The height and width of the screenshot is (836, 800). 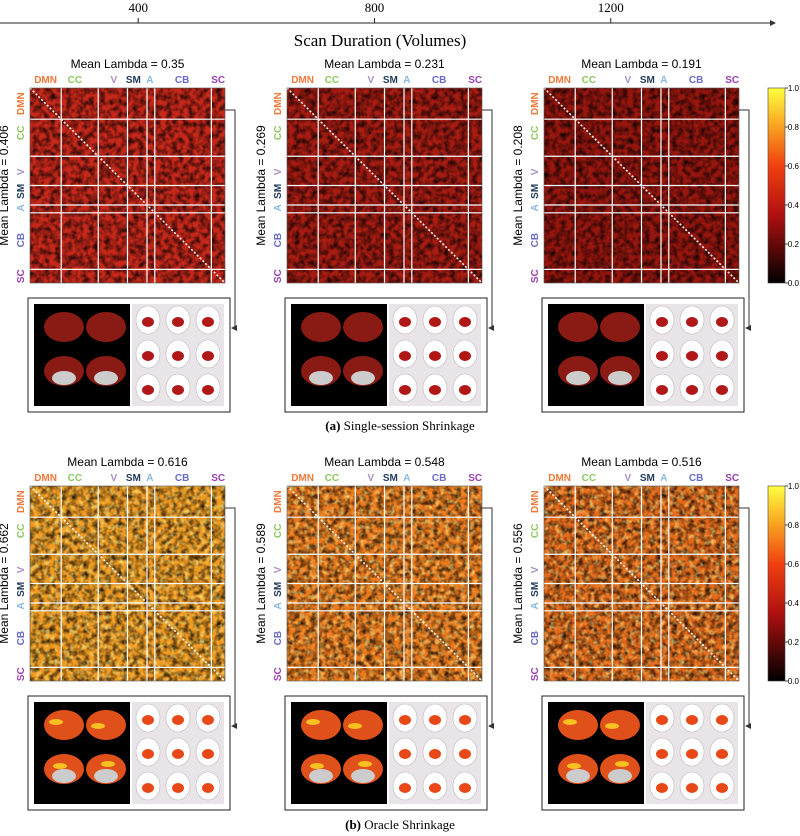 What do you see at coordinates (439, 80) in the screenshot?
I see `network-label-top: CB` at bounding box center [439, 80].